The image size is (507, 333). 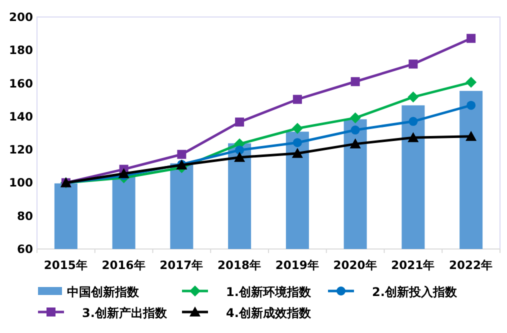 What do you see at coordinates (20, 149) in the screenshot?
I see `y-tick-label: 120` at bounding box center [20, 149].